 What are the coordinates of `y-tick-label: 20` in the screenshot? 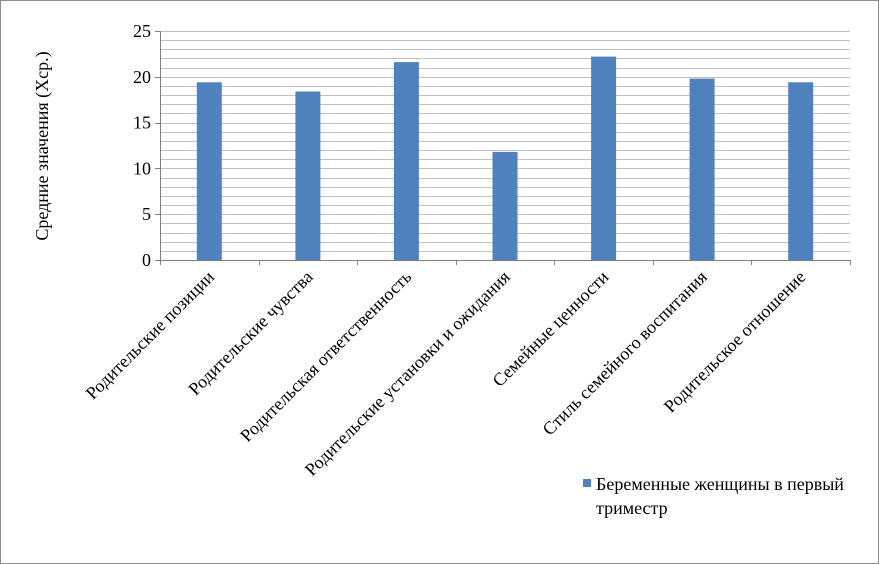 It's located at (142, 77).